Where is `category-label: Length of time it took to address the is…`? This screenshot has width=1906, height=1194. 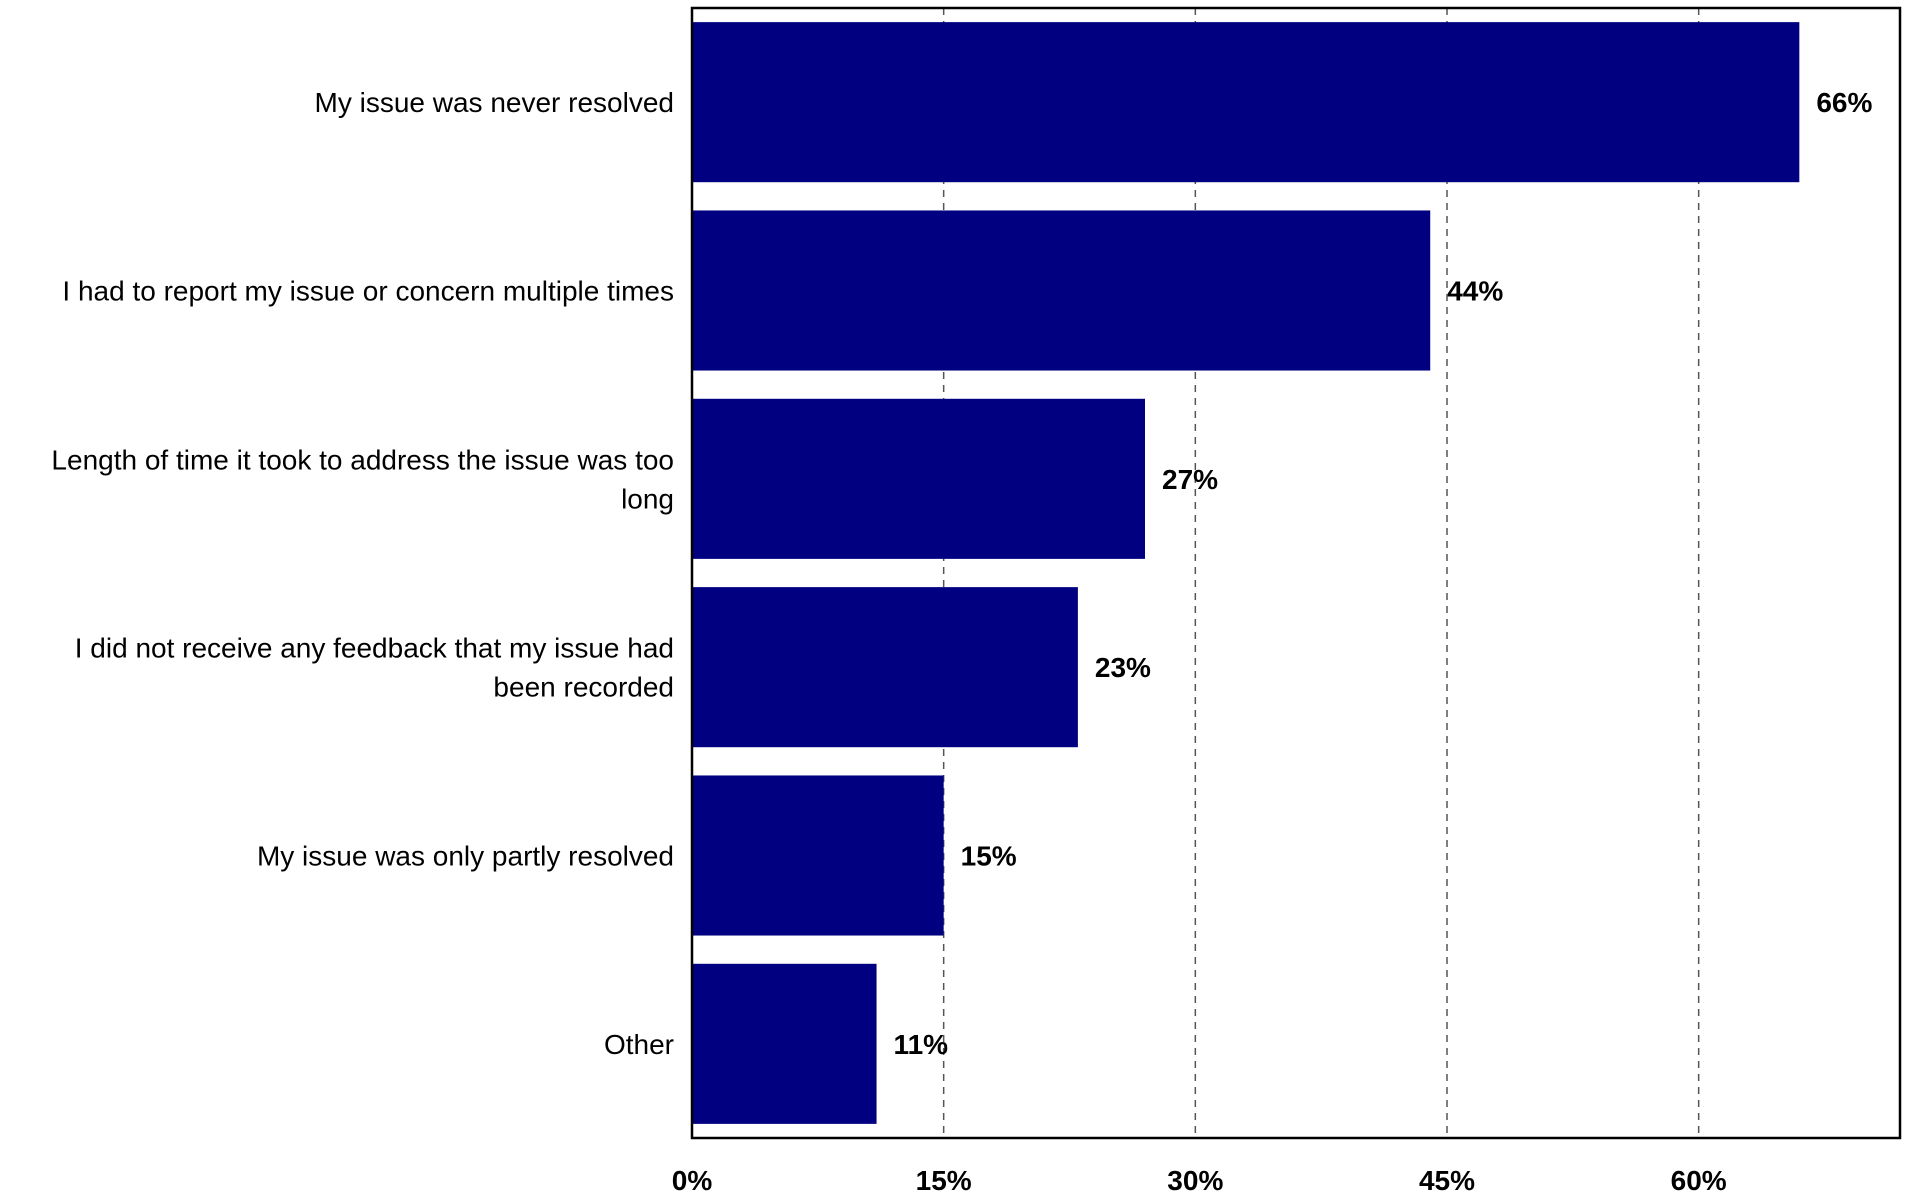 category-label: Length of time it took to address the is… is located at coordinates (362, 479).